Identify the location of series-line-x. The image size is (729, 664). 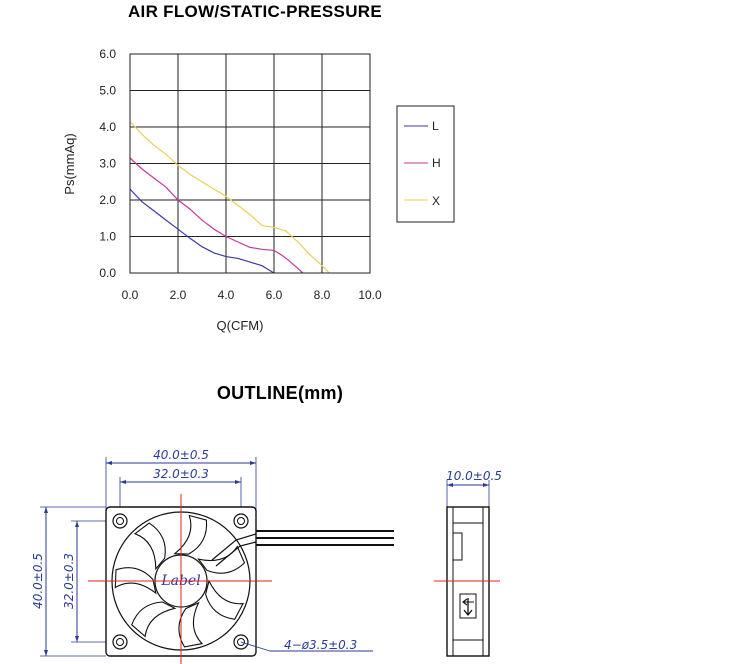
(229, 197).